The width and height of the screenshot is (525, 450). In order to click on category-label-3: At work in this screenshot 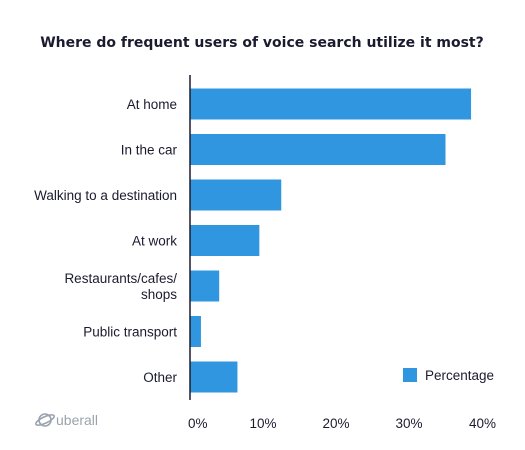, I will do `click(154, 241)`.